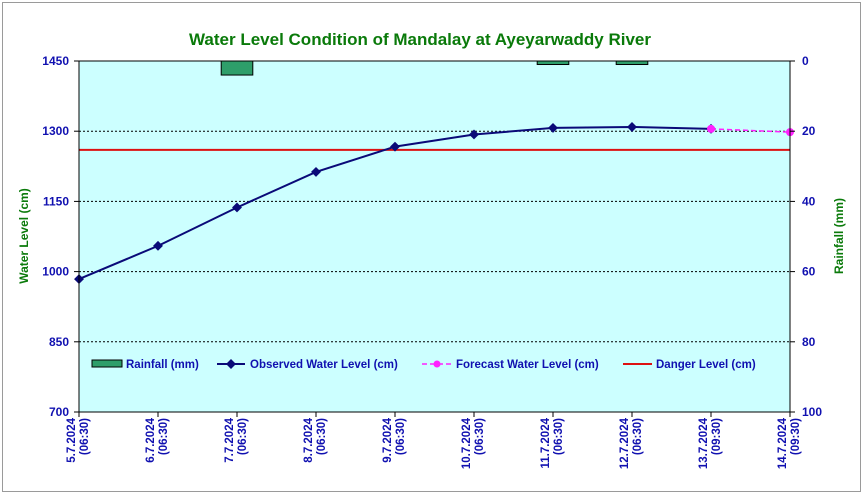 This screenshot has height=494, width=863. I want to click on forecast-line, so click(750, 130).